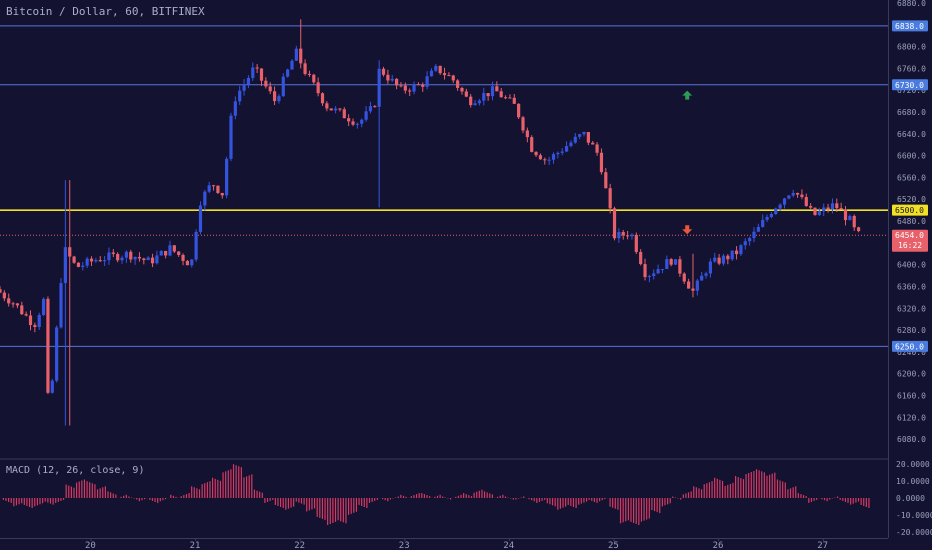 The width and height of the screenshot is (932, 550). What do you see at coordinates (911, 417) in the screenshot?
I see `price-tick-label: 6120.0` at bounding box center [911, 417].